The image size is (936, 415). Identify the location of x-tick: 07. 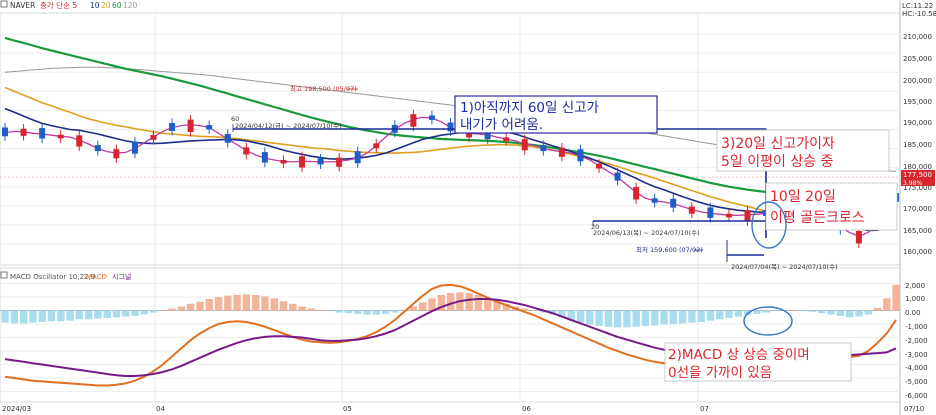
(704, 409).